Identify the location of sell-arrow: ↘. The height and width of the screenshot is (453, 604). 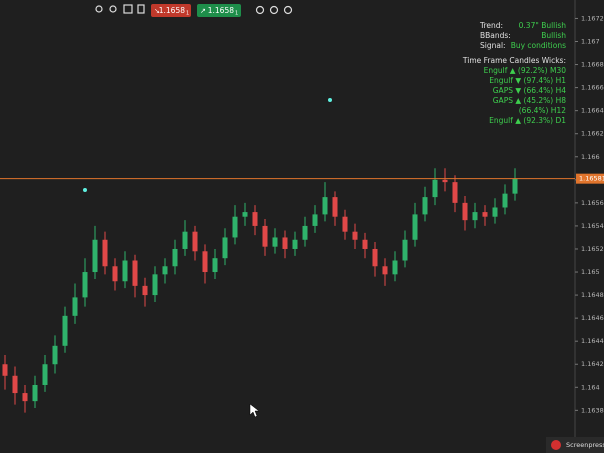
(157, 11).